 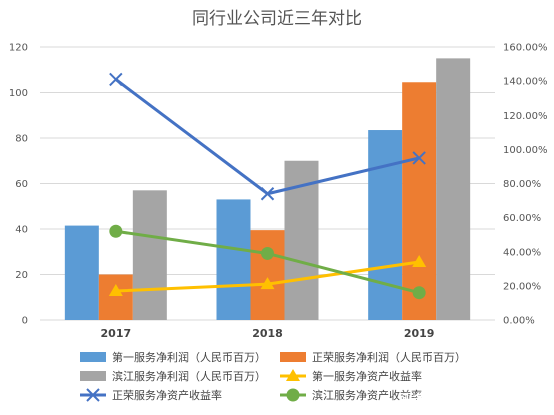 I want to click on y-right-tick-label: 0.00%, so click(x=519, y=321).